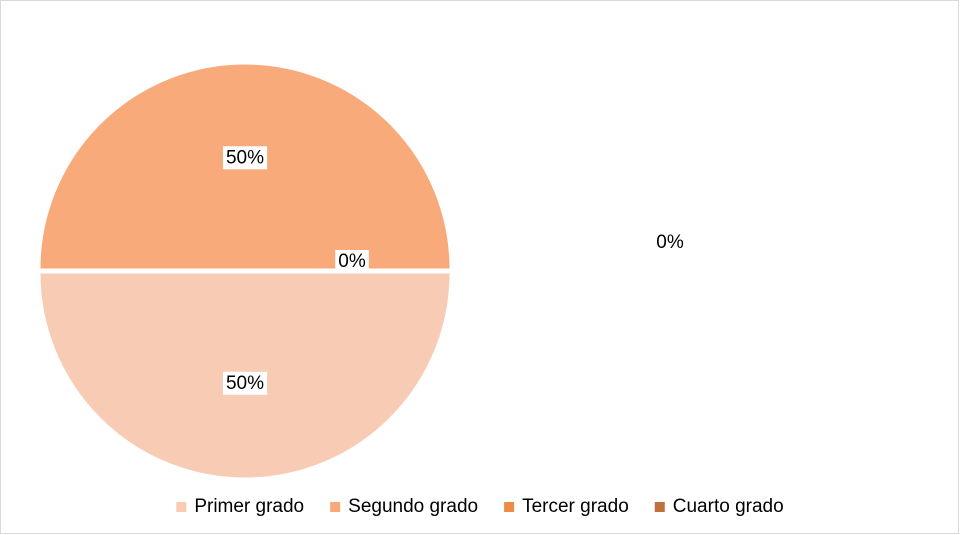 The height and width of the screenshot is (535, 960). Describe the element at coordinates (575, 506) in the screenshot. I see `legend-label: Tercer grado` at that location.